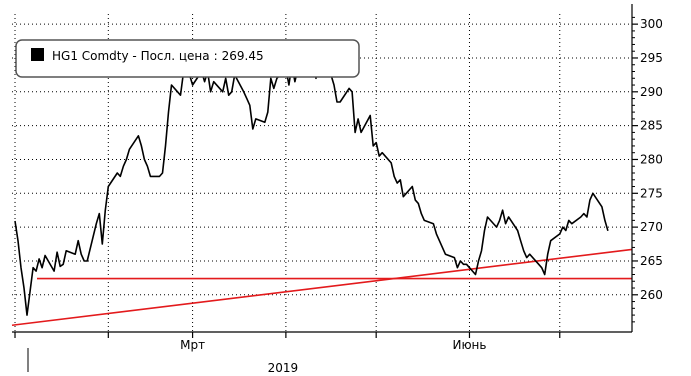 The width and height of the screenshot is (691, 376). Describe the element at coordinates (651, 159) in the screenshot. I see `y-tick-label-280: 280` at that location.